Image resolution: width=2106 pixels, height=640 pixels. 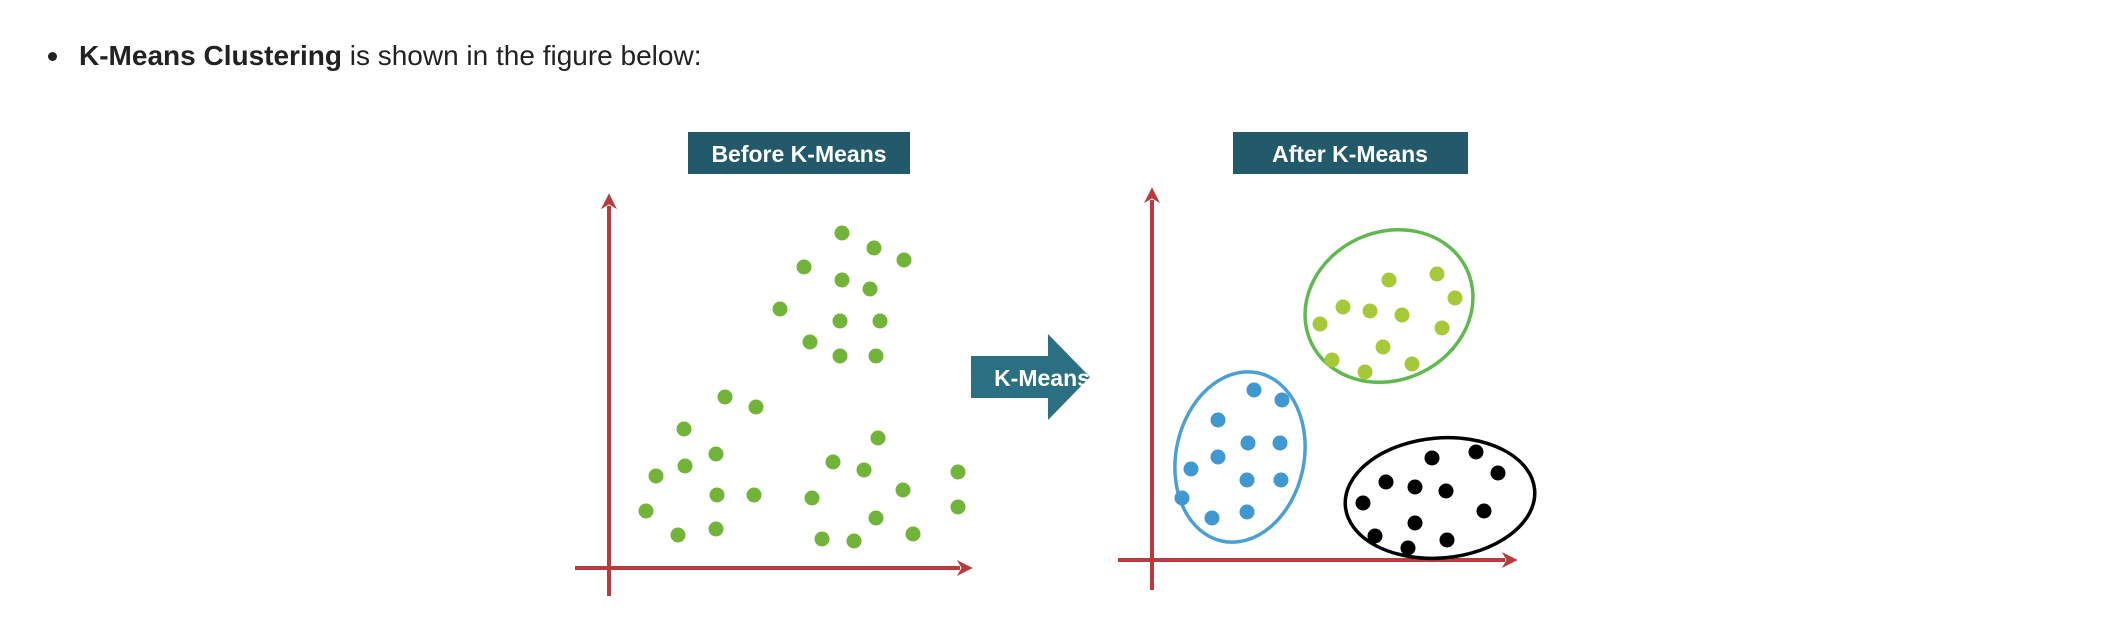 I want to click on cluster-black-outline, so click(x=1440, y=498).